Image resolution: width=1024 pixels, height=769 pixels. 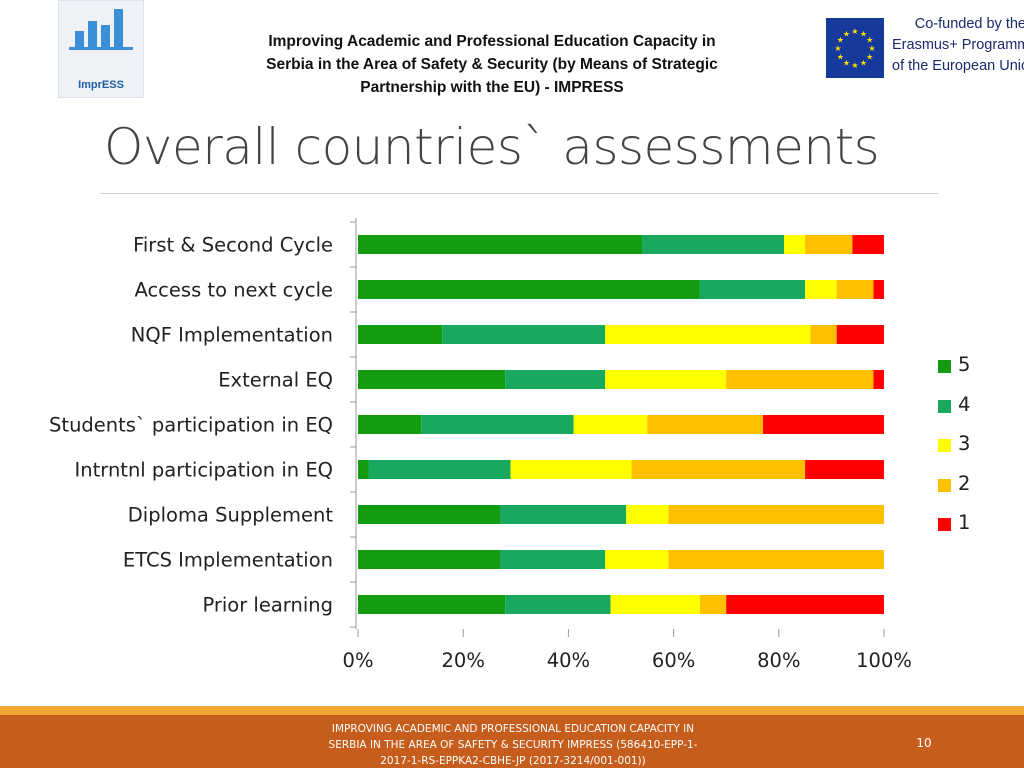 What do you see at coordinates (568, 660) in the screenshot?
I see `x-tick-label: 40%` at bounding box center [568, 660].